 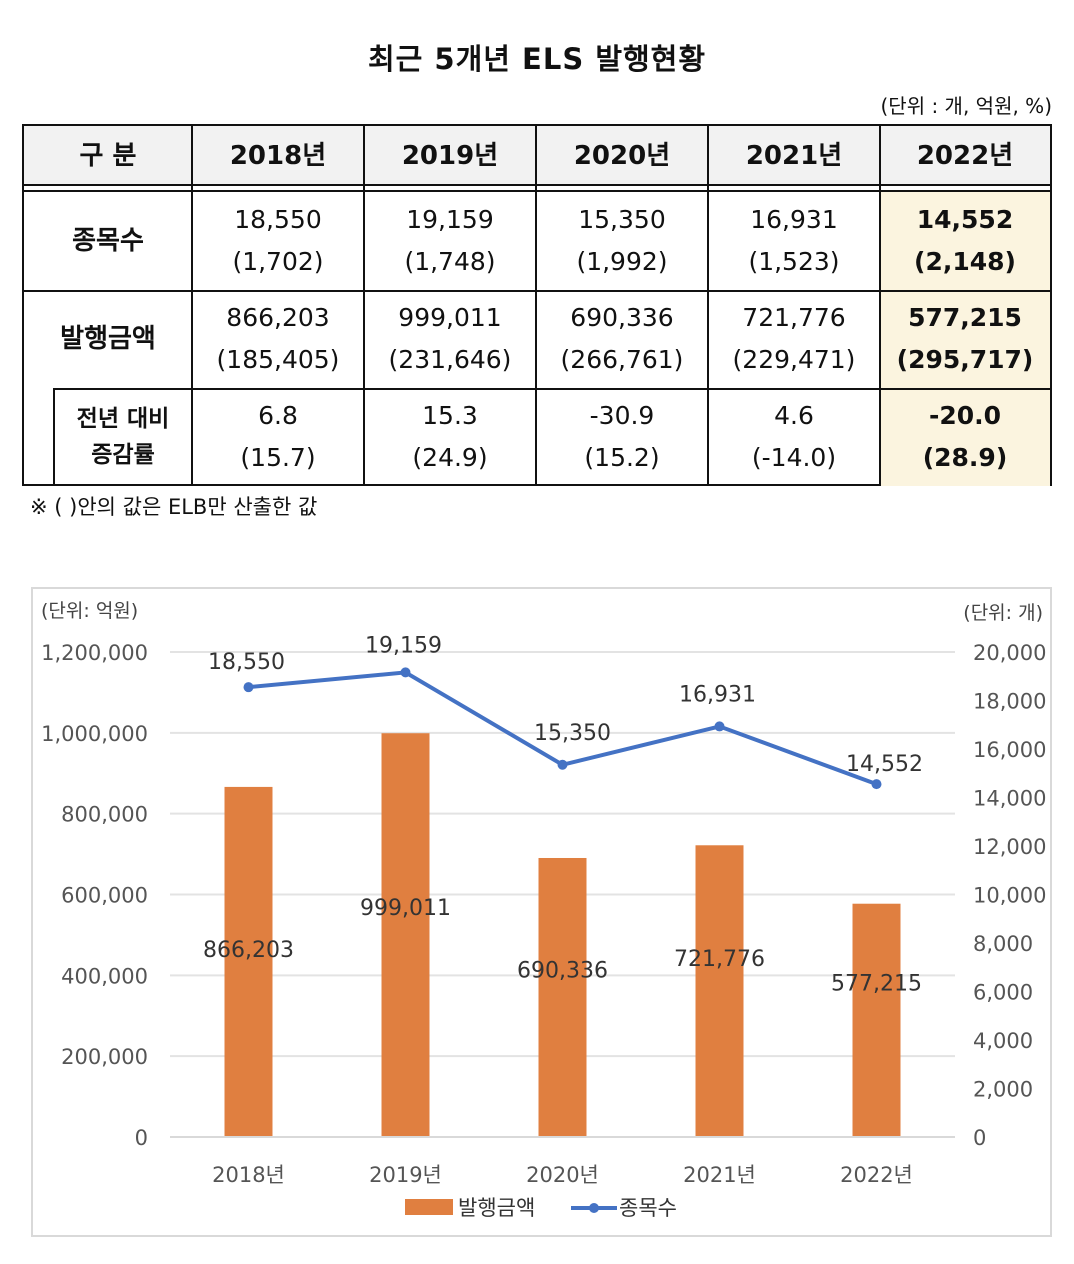 I want to click on cell-value-total: 6.8, so click(x=278, y=415).